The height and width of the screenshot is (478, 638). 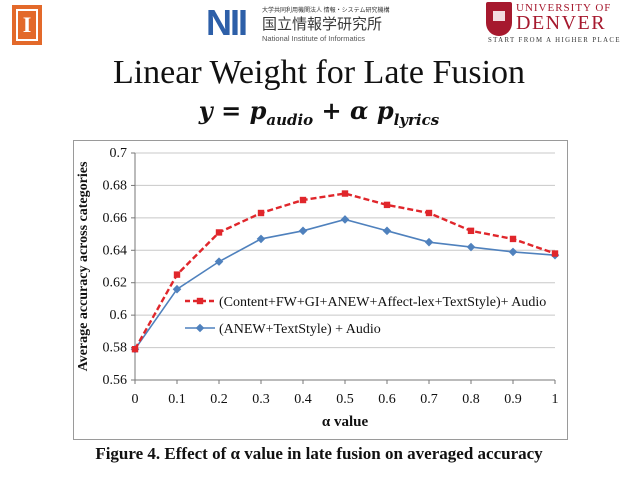 What do you see at coordinates (227, 22) in the screenshot?
I see `nii-logo-mark: NII` at bounding box center [227, 22].